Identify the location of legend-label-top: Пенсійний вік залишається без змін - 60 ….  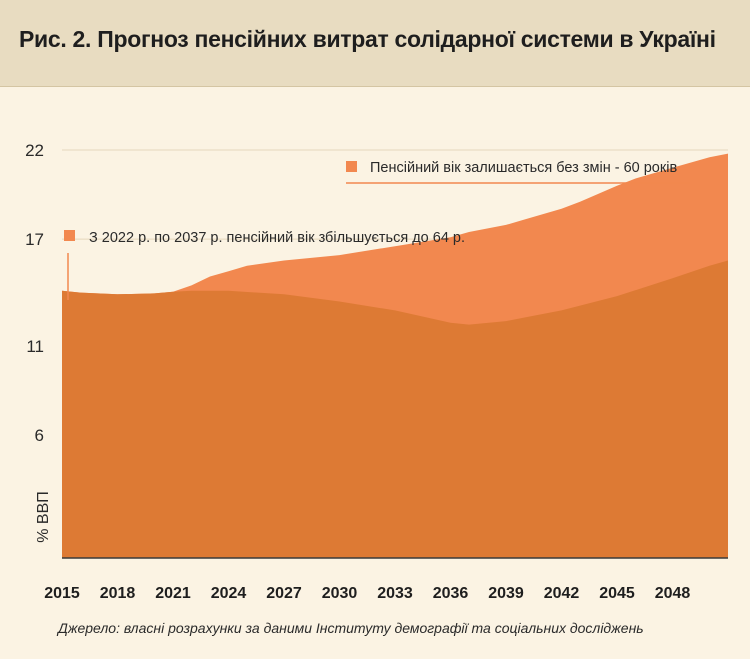
(523, 168).